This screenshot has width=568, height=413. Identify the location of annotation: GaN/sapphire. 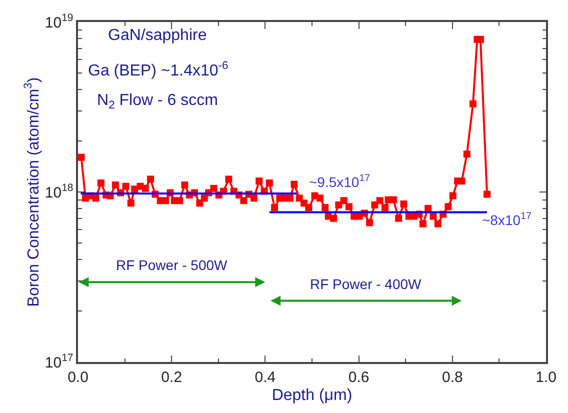
(157, 35).